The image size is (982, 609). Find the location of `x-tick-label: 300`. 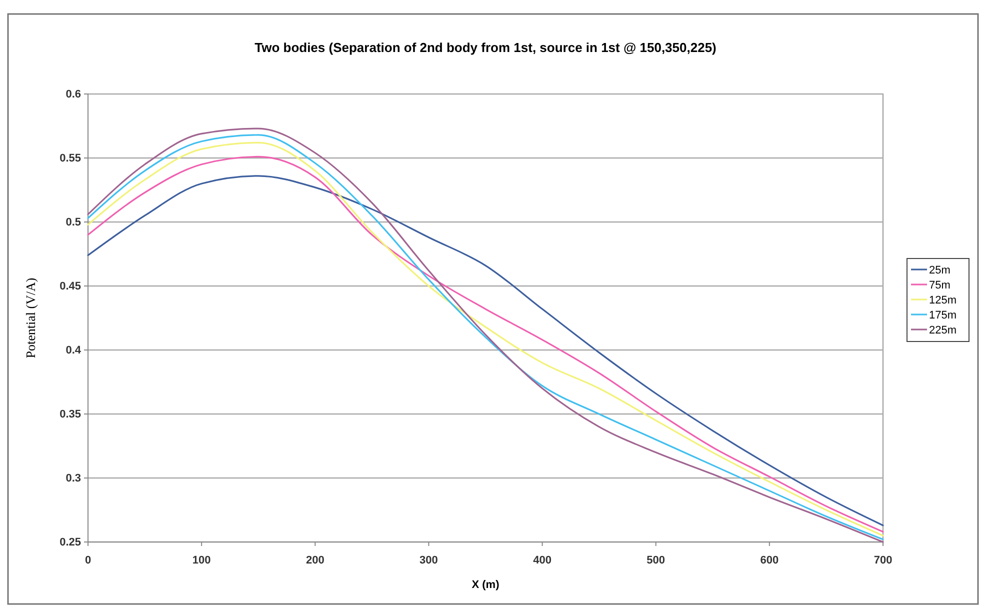

x-tick-label: 300 is located at coordinates (429, 560).